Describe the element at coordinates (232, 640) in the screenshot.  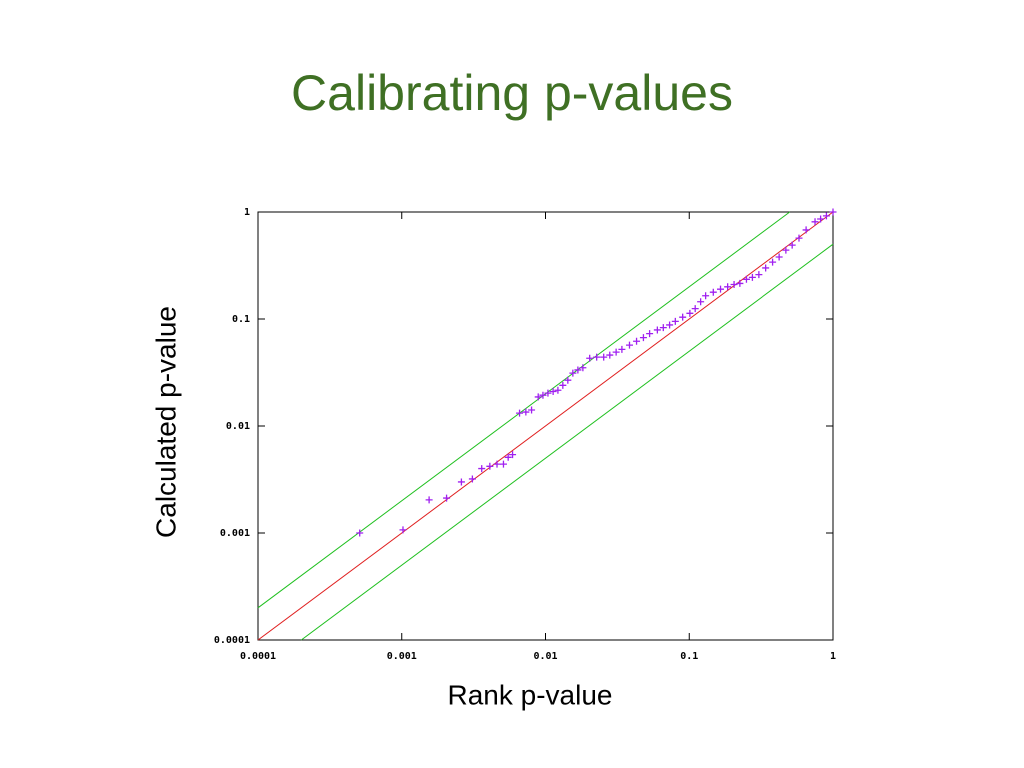
I see `y-tick-label: 0.0001` at that location.